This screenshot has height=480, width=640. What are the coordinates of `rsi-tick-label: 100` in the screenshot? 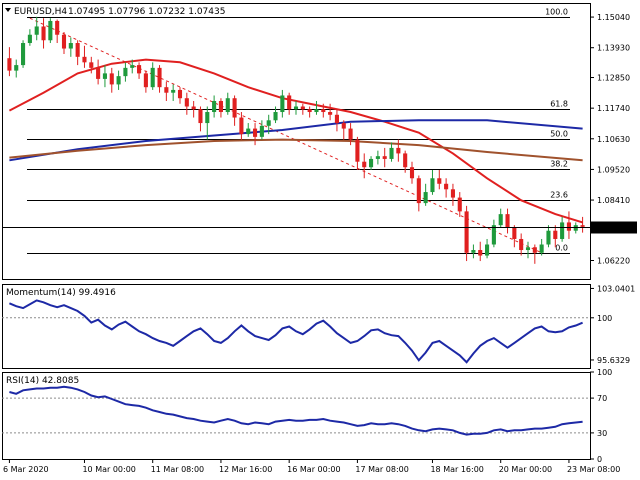 It's located at (604, 372).